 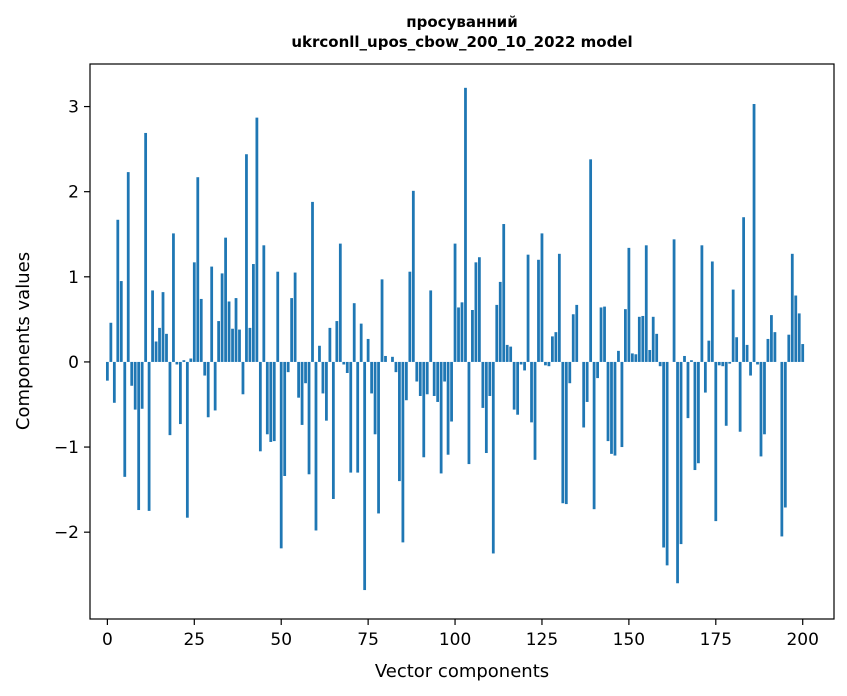 I want to click on y-tick-label: 0, so click(x=73, y=363).